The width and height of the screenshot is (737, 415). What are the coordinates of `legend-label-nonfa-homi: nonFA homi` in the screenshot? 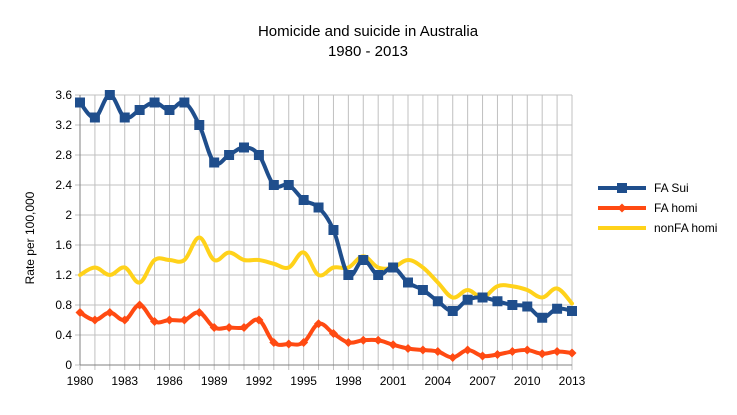 It's located at (685, 228).